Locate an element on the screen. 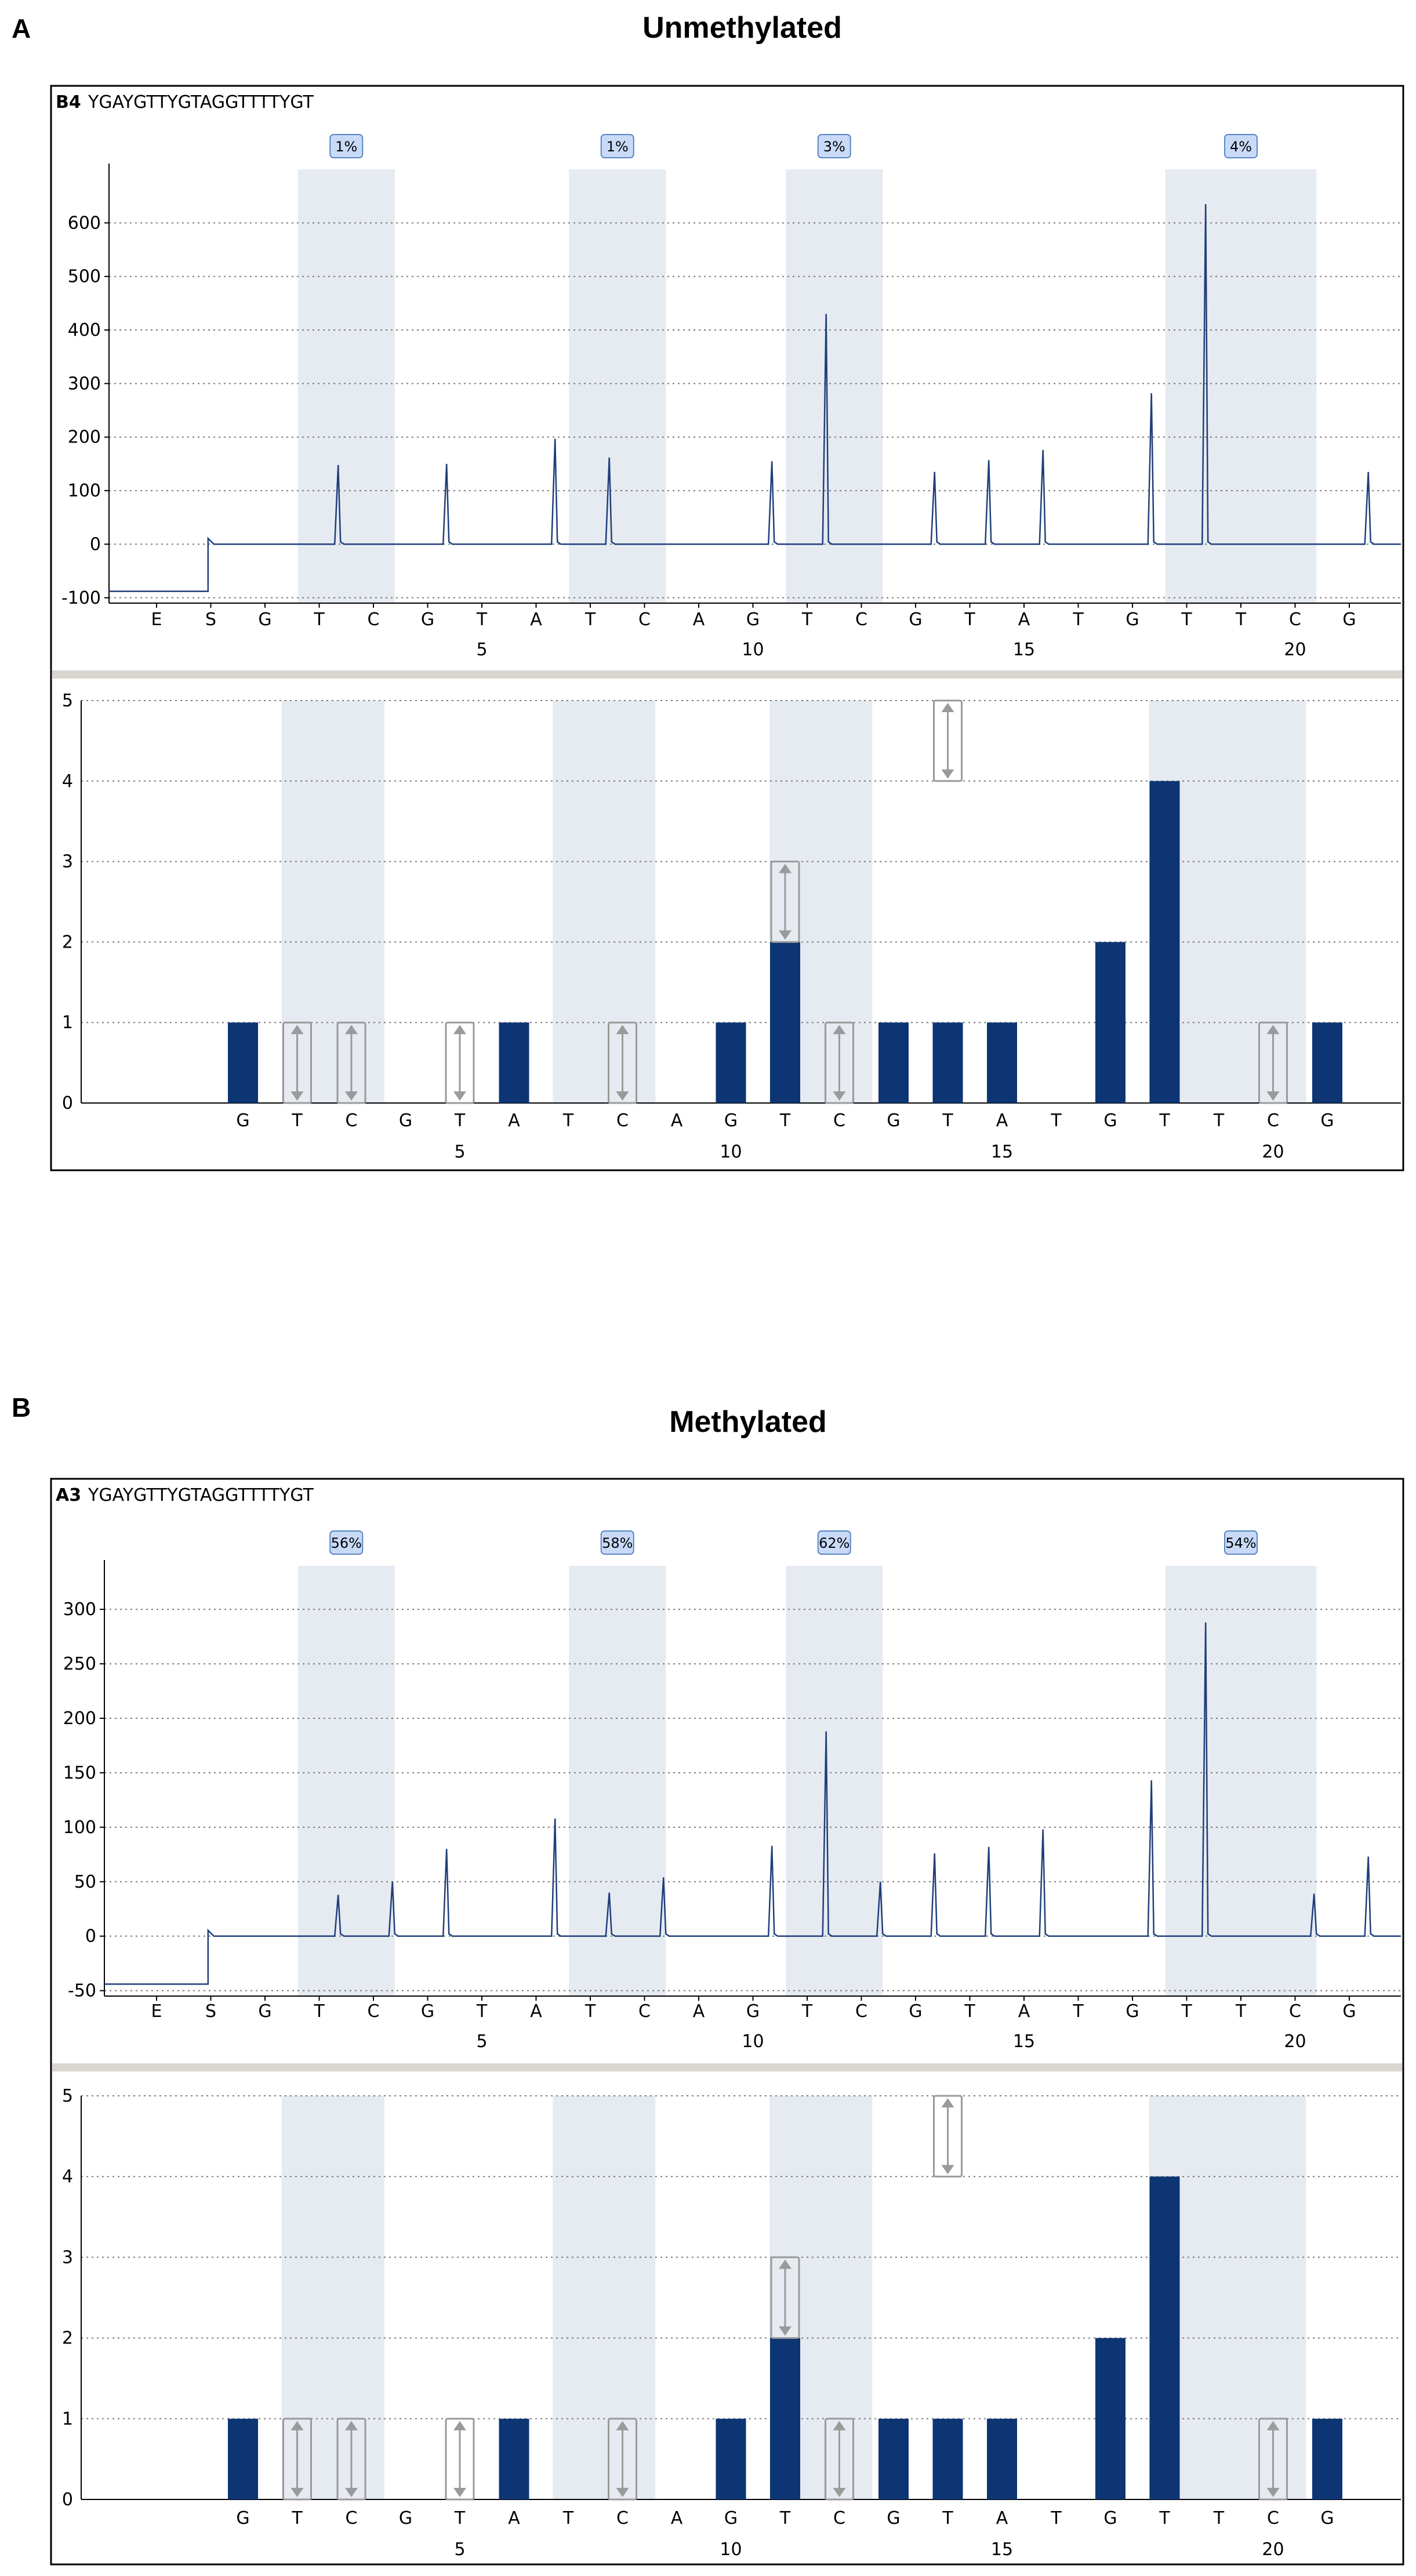  panel-a-site-badge-box is located at coordinates (617, 146).